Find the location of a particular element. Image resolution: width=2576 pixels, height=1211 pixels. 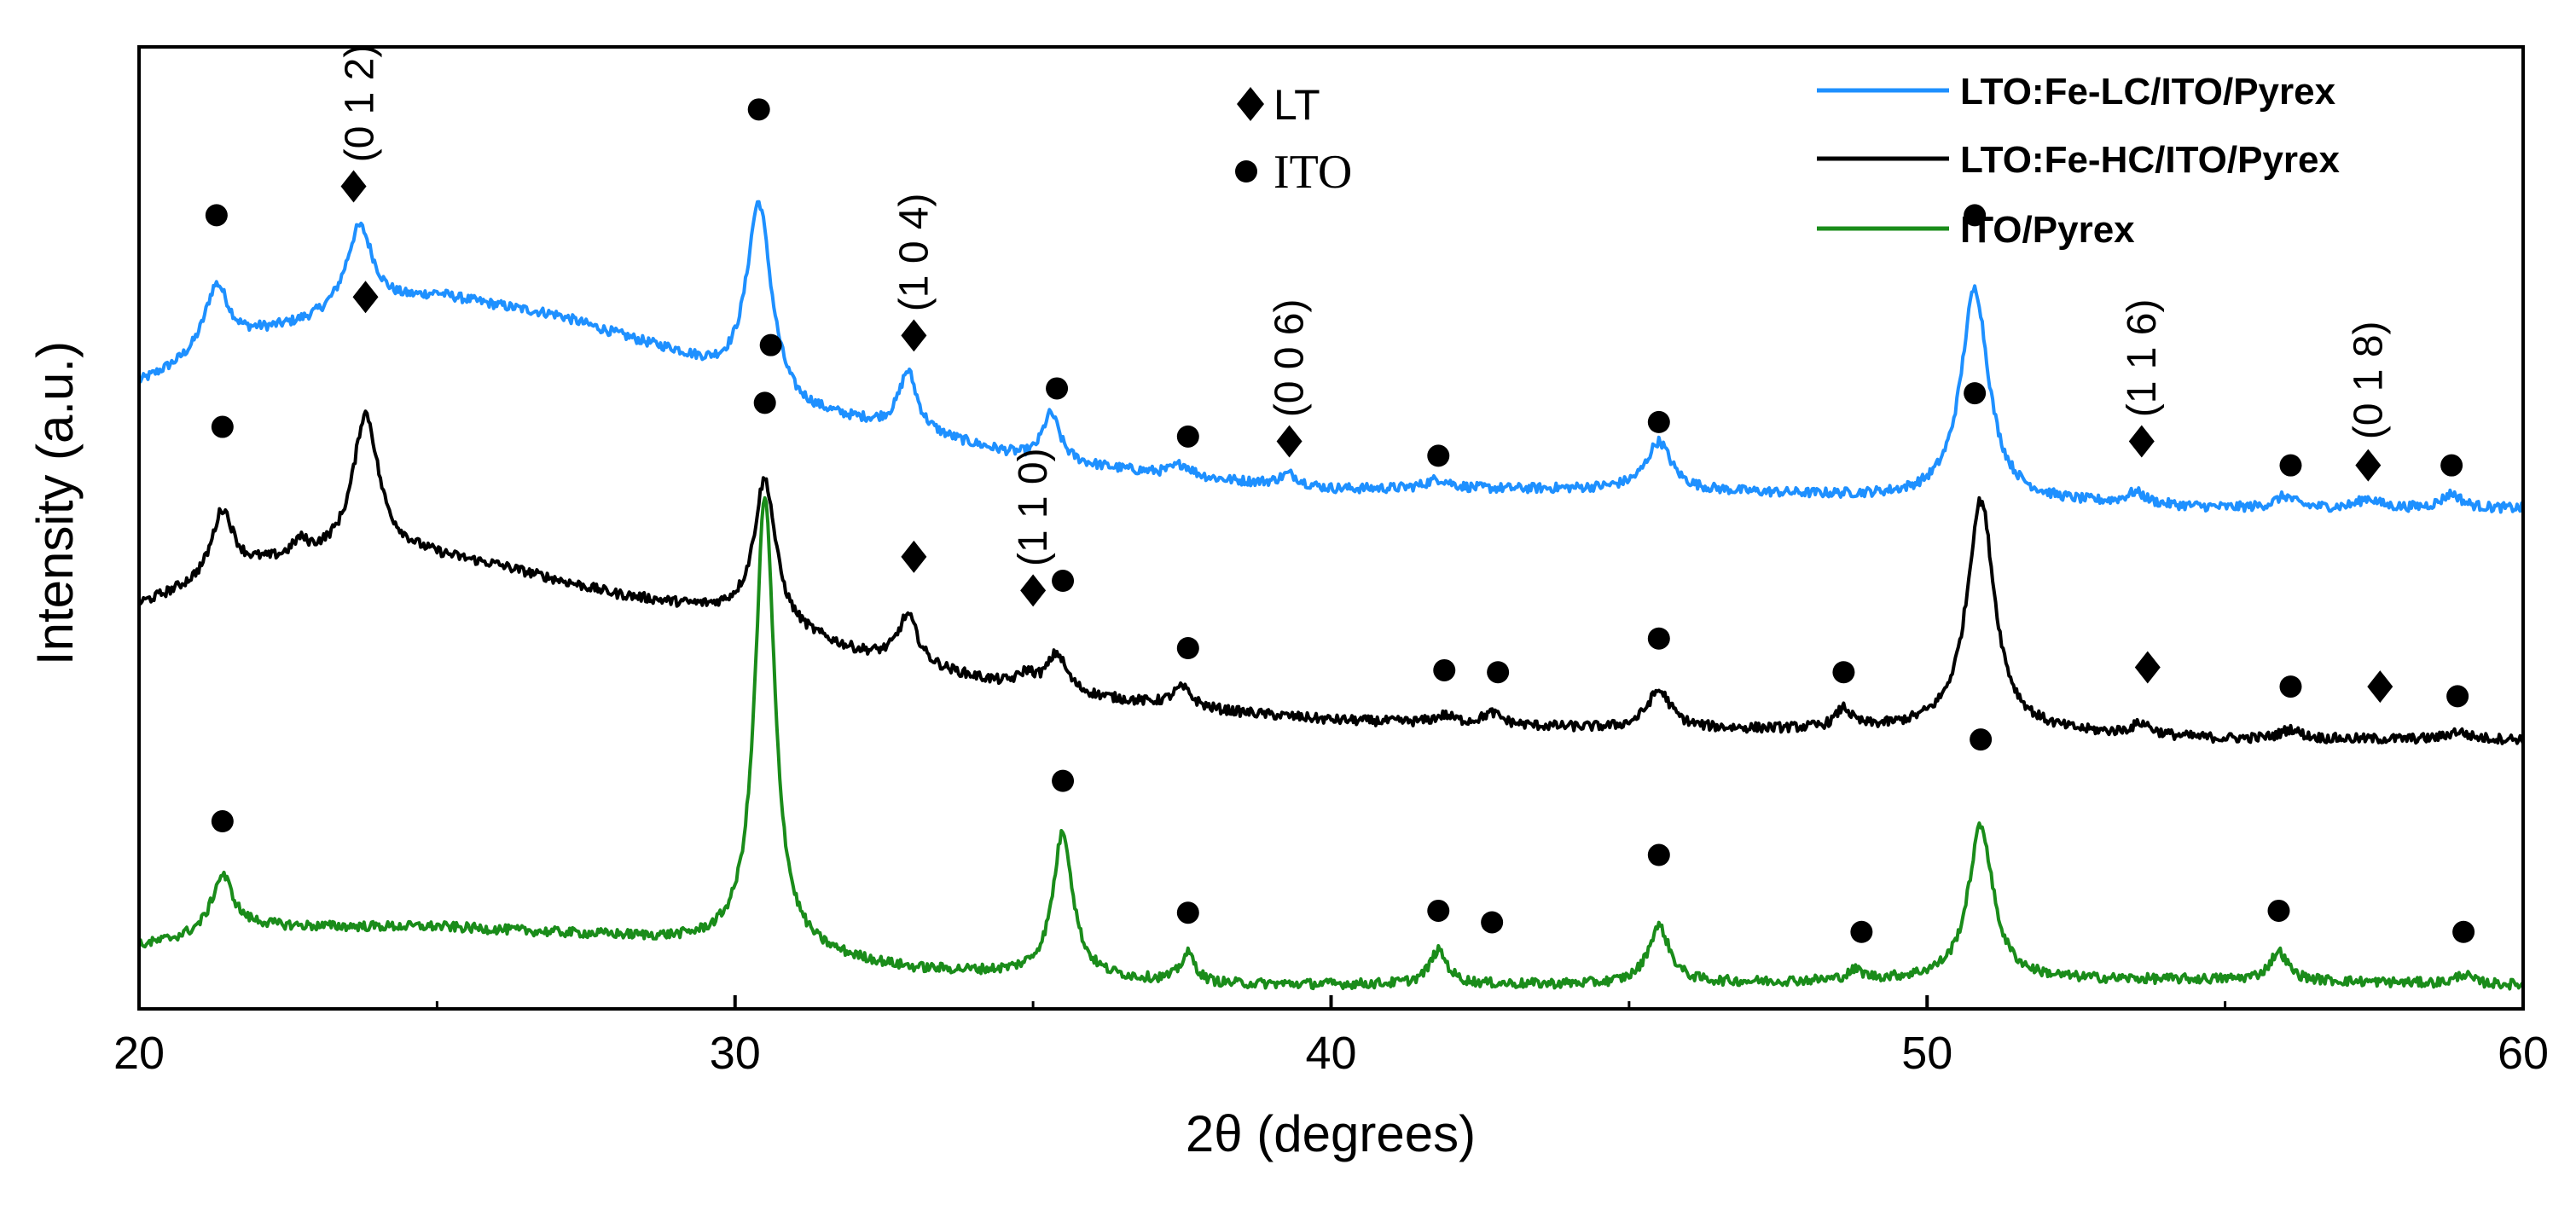

legend-label-lto-fe-hc: LTO:Fe-HC/ITO/Pyrex is located at coordinates (2150, 160).